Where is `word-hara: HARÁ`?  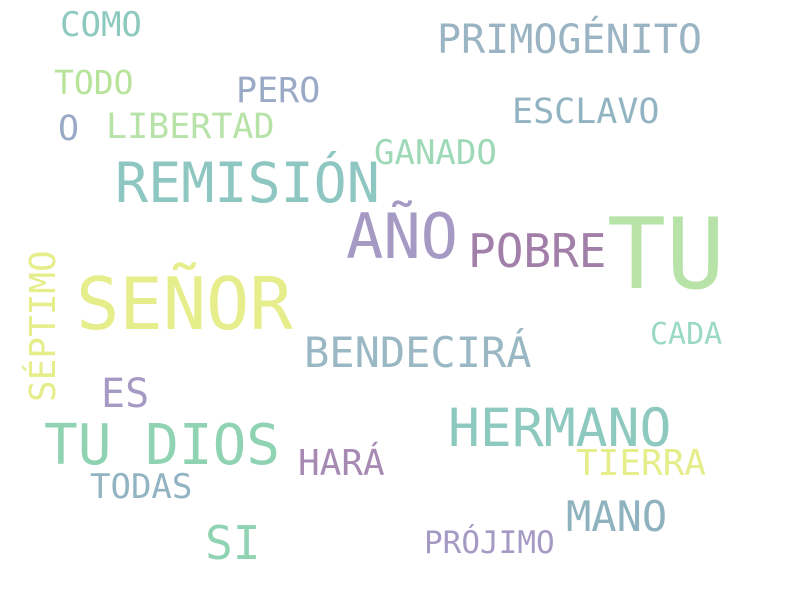 word-hara: HARÁ is located at coordinates (341, 463).